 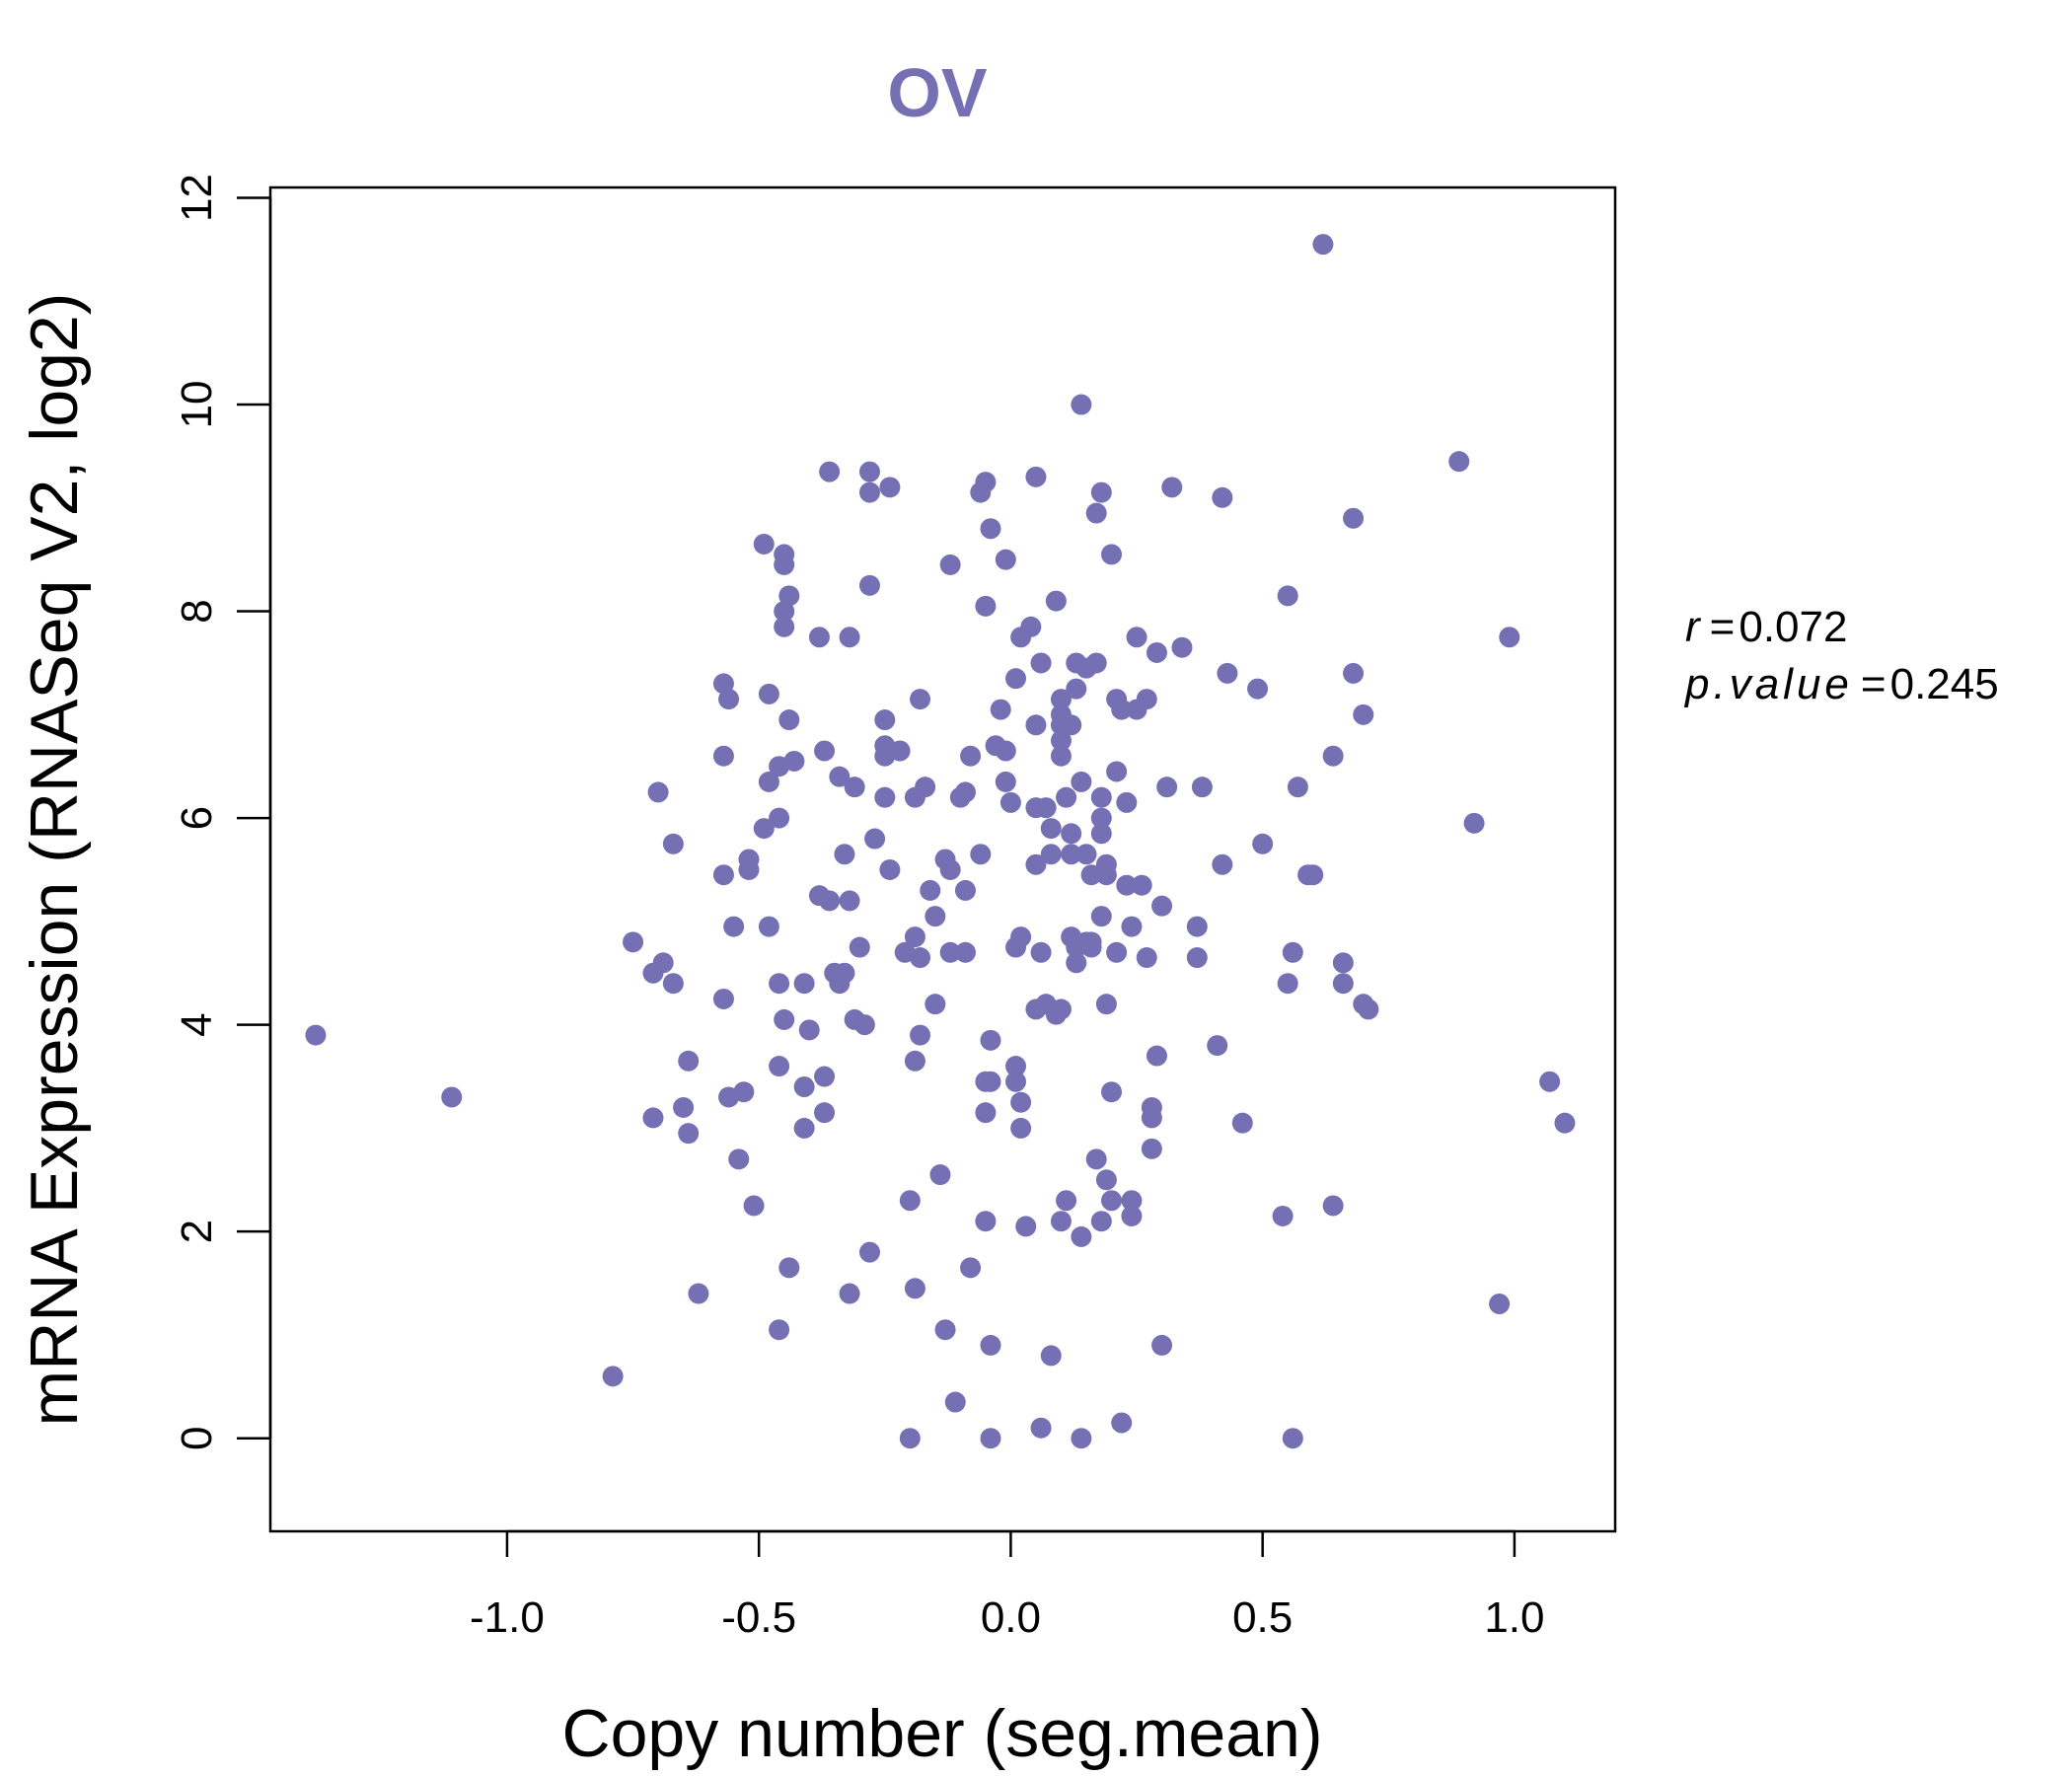 What do you see at coordinates (197, 1232) in the screenshot?
I see `y-tick-label: 2` at bounding box center [197, 1232].